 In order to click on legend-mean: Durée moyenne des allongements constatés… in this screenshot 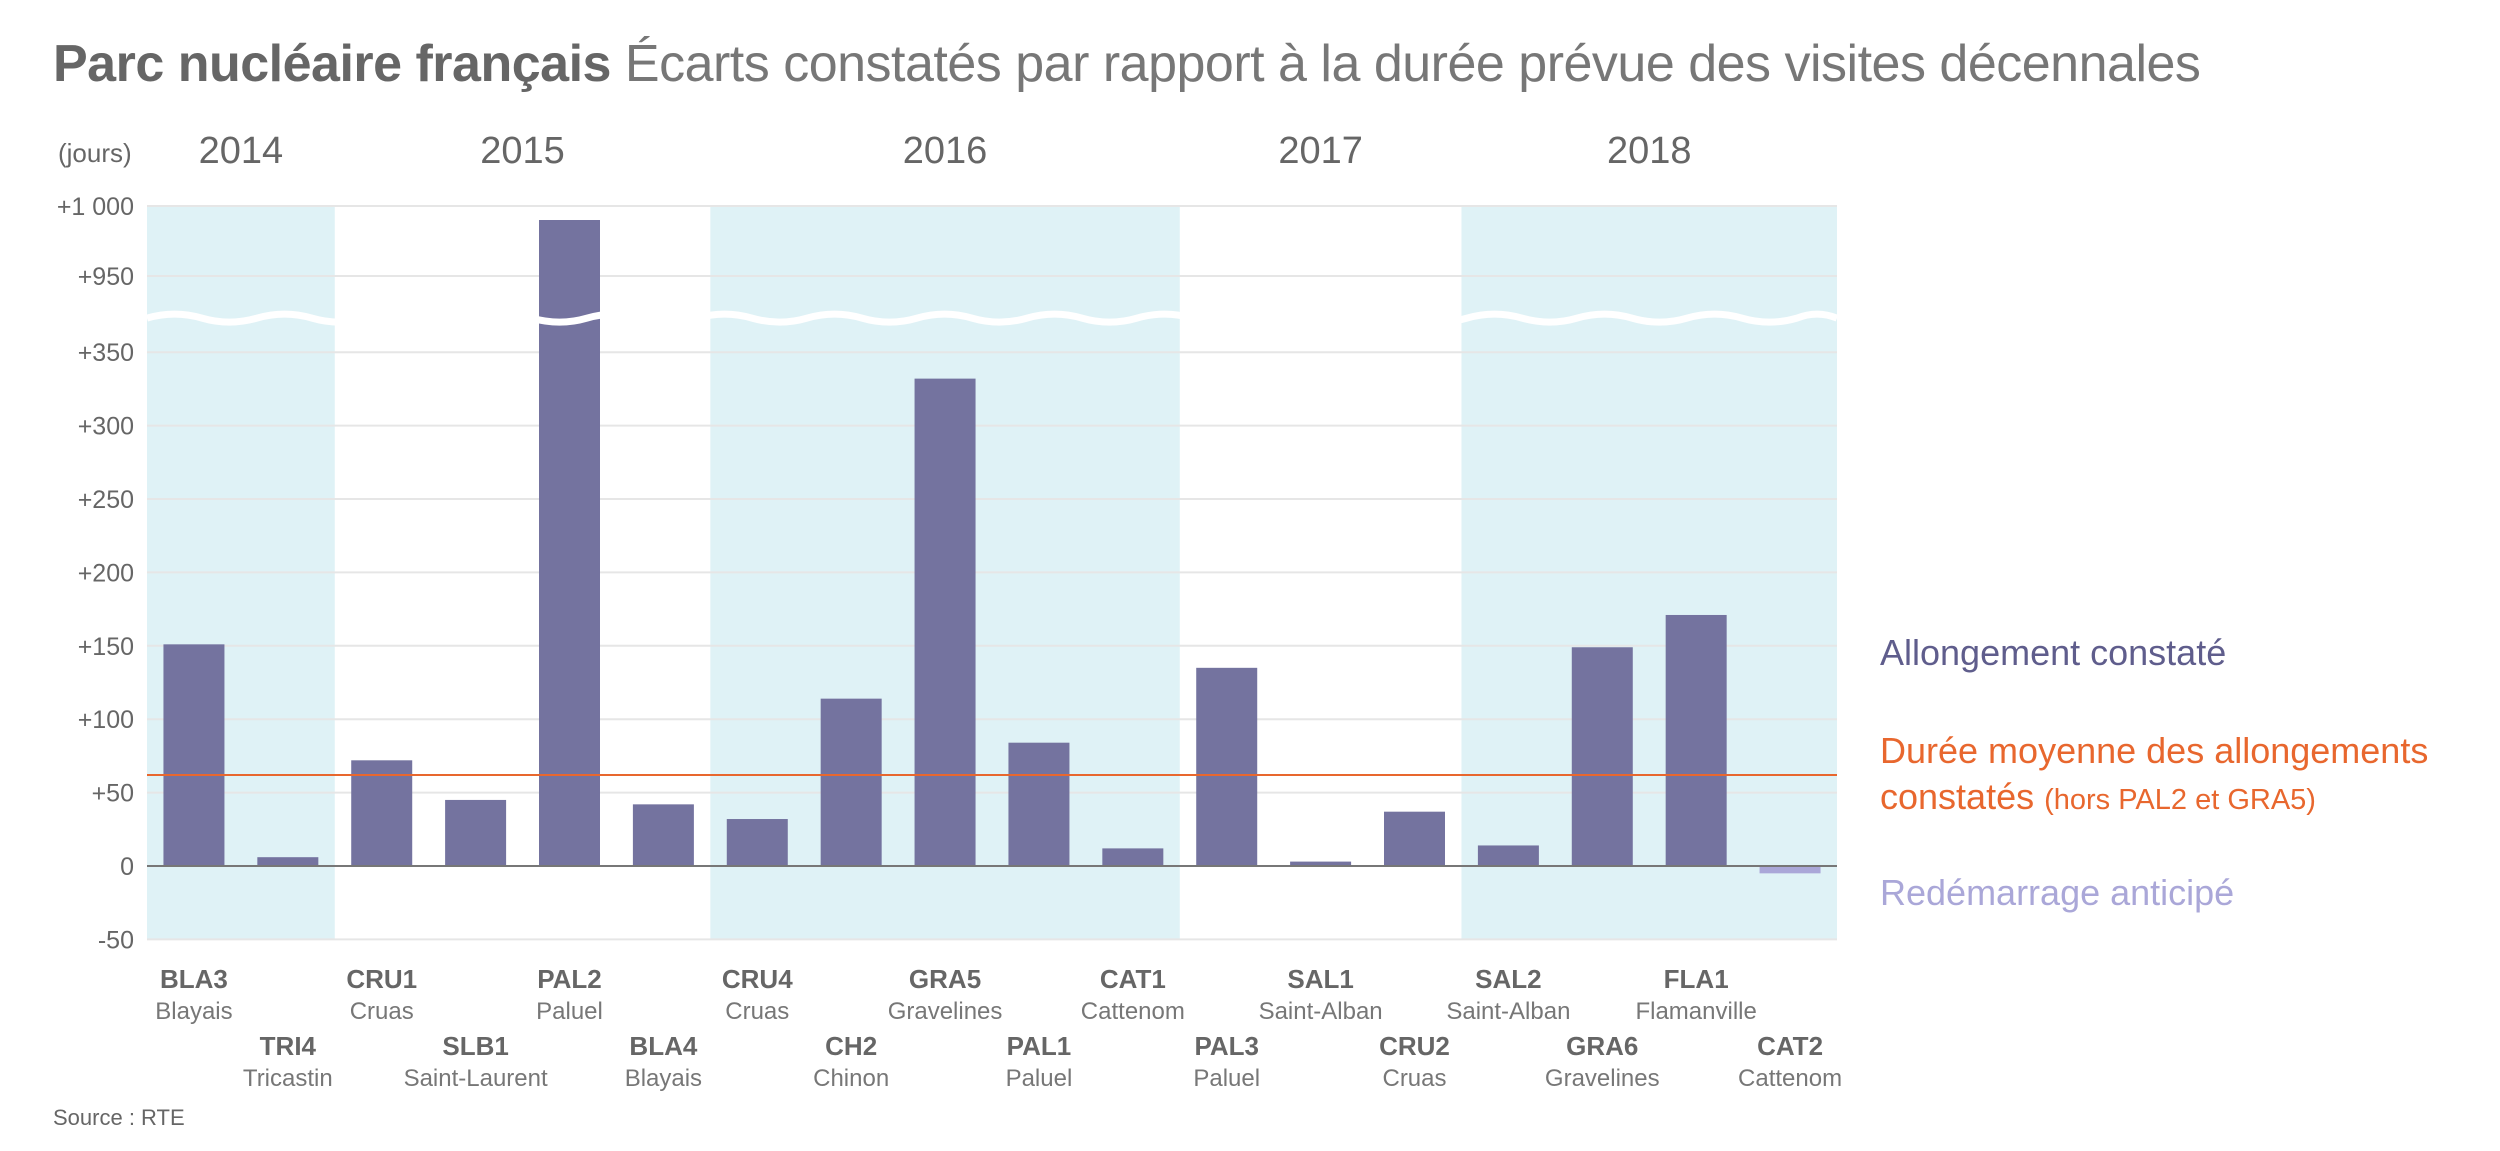, I will do `click(2154, 775)`.